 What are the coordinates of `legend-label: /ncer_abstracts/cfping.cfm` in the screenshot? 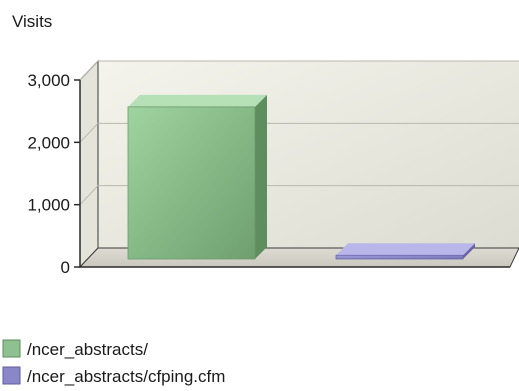 It's located at (126, 376).